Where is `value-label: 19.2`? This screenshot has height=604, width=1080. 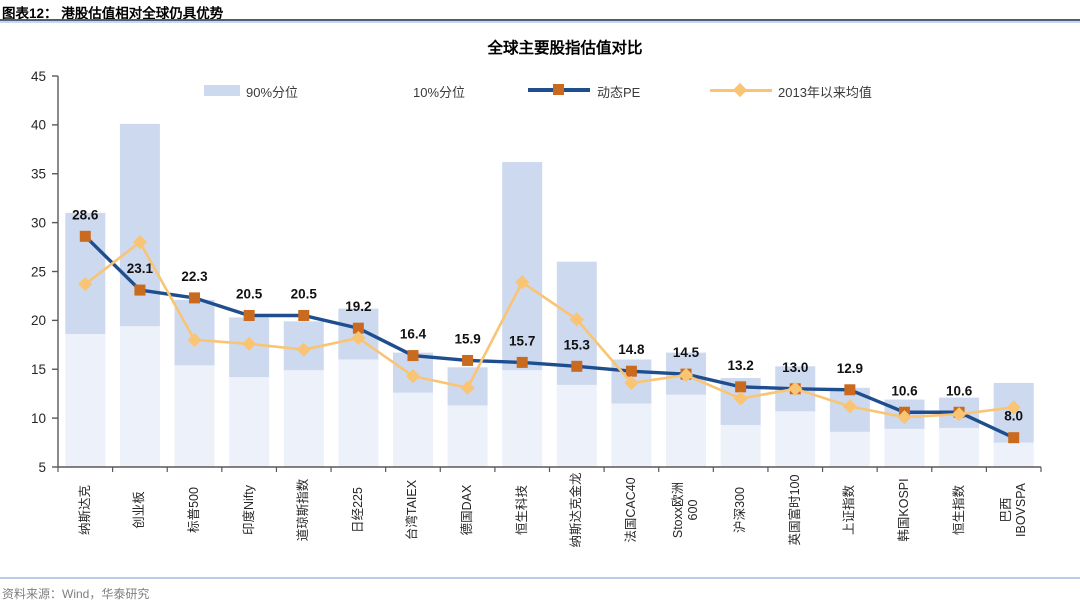 value-label: 19.2 is located at coordinates (358, 306).